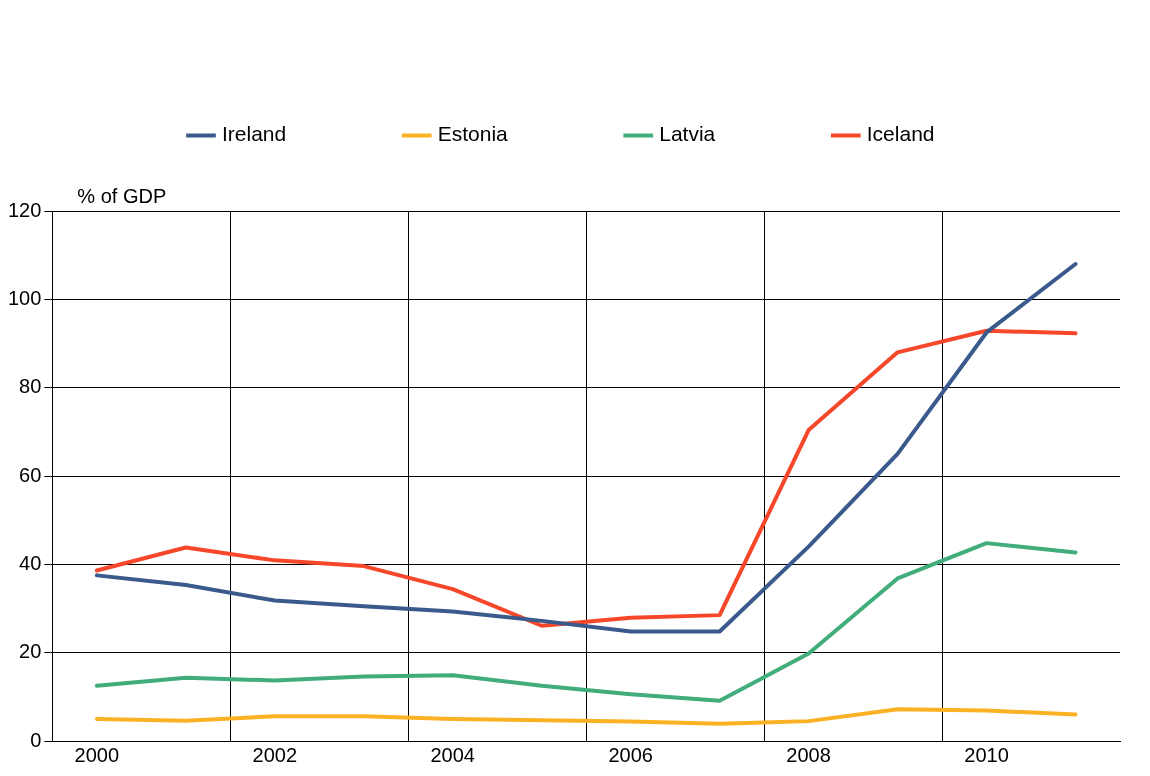 The height and width of the screenshot is (776, 1150). What do you see at coordinates (122, 195) in the screenshot?
I see `y-axis-title: % of GDP` at bounding box center [122, 195].